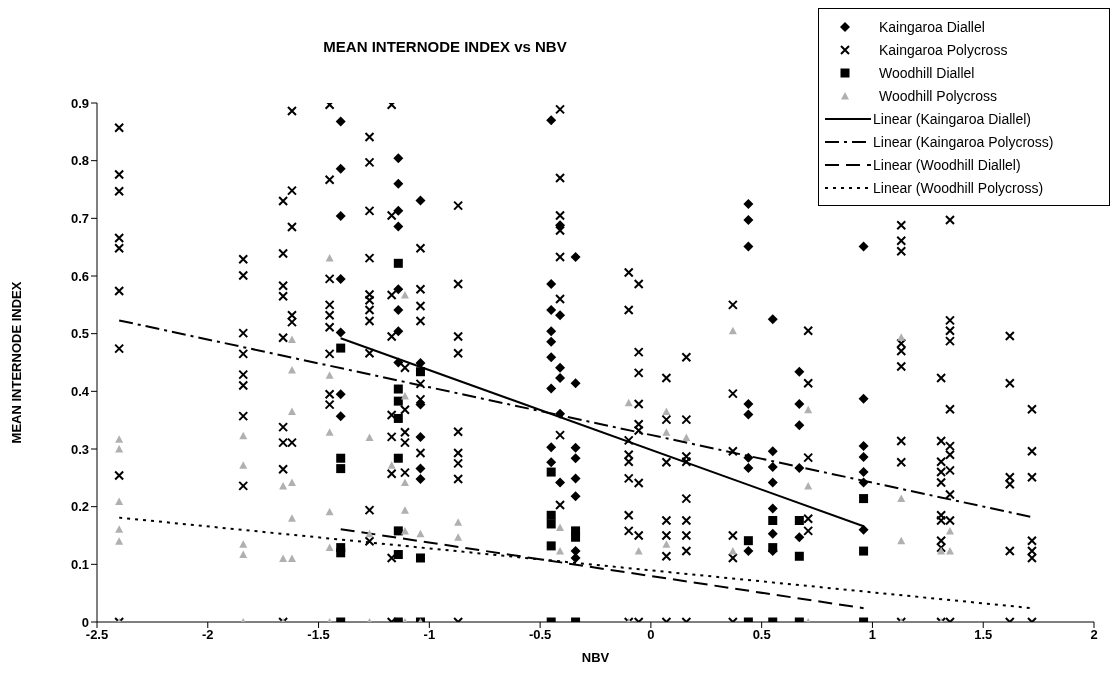  I want to click on x-tick-label: -2.5, so click(97, 635).